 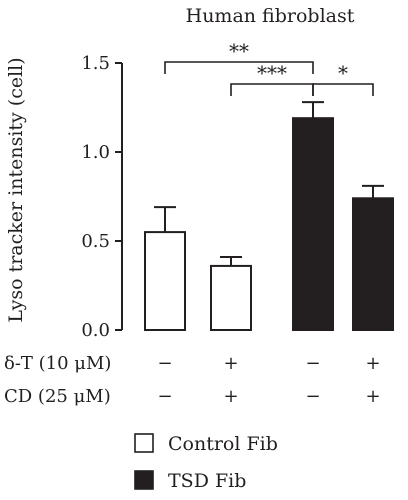 I want to click on significance-brackets: ***** *, so click(x=269, y=67).